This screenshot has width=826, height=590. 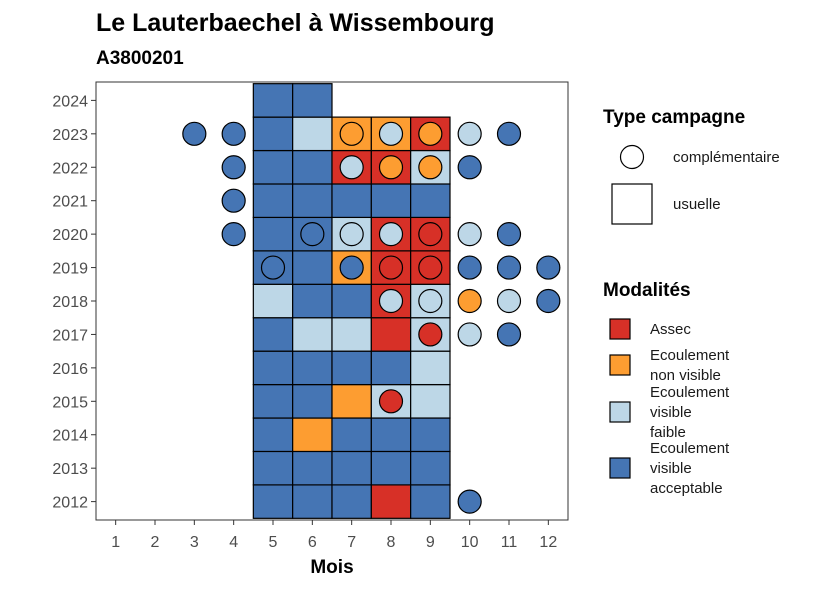 What do you see at coordinates (155, 542) in the screenshot?
I see `x-tick-label: 2` at bounding box center [155, 542].